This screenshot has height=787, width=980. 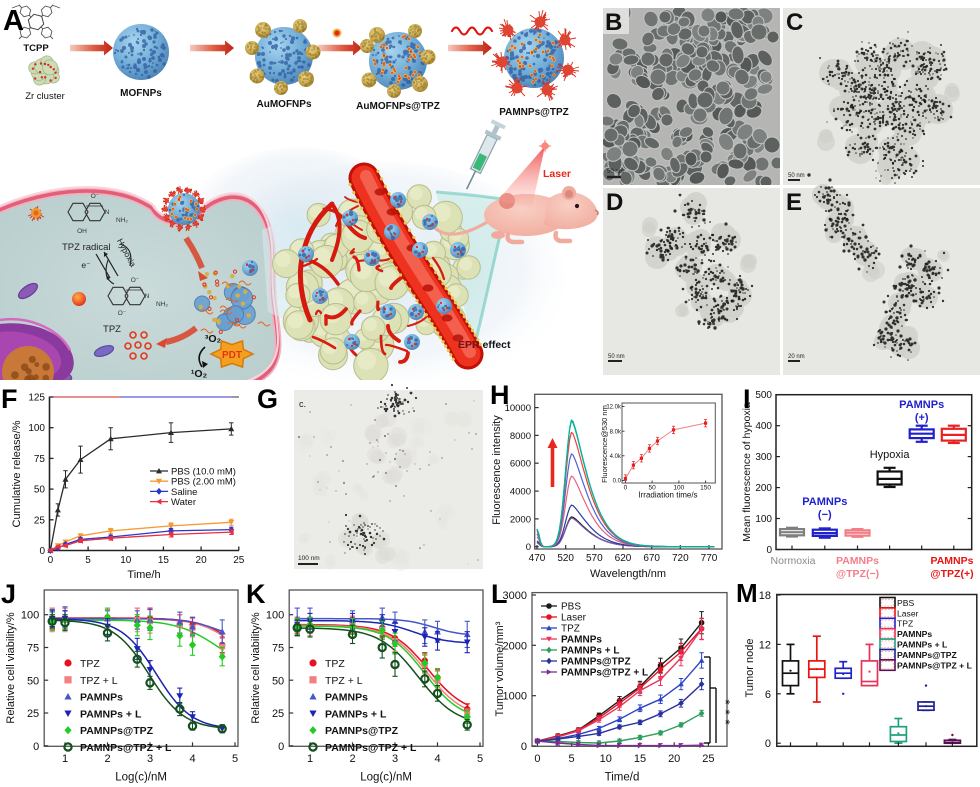 I want to click on svg-text: Fluorescence intensity, so click(x=497, y=470).